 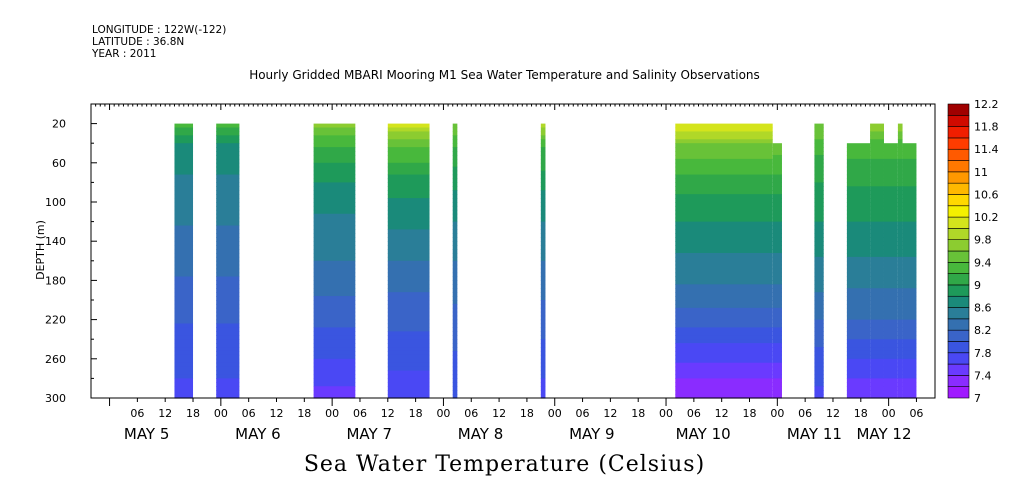 I want to click on y-tick-label: 260, so click(x=55, y=359).